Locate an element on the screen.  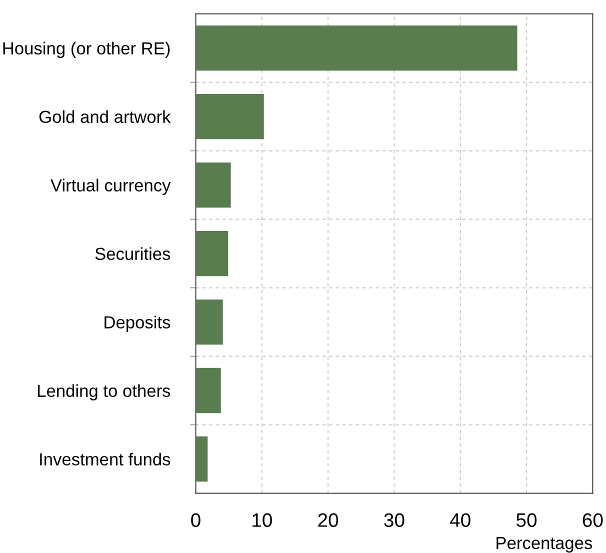
x-tick-label: 0 is located at coordinates (195, 520).